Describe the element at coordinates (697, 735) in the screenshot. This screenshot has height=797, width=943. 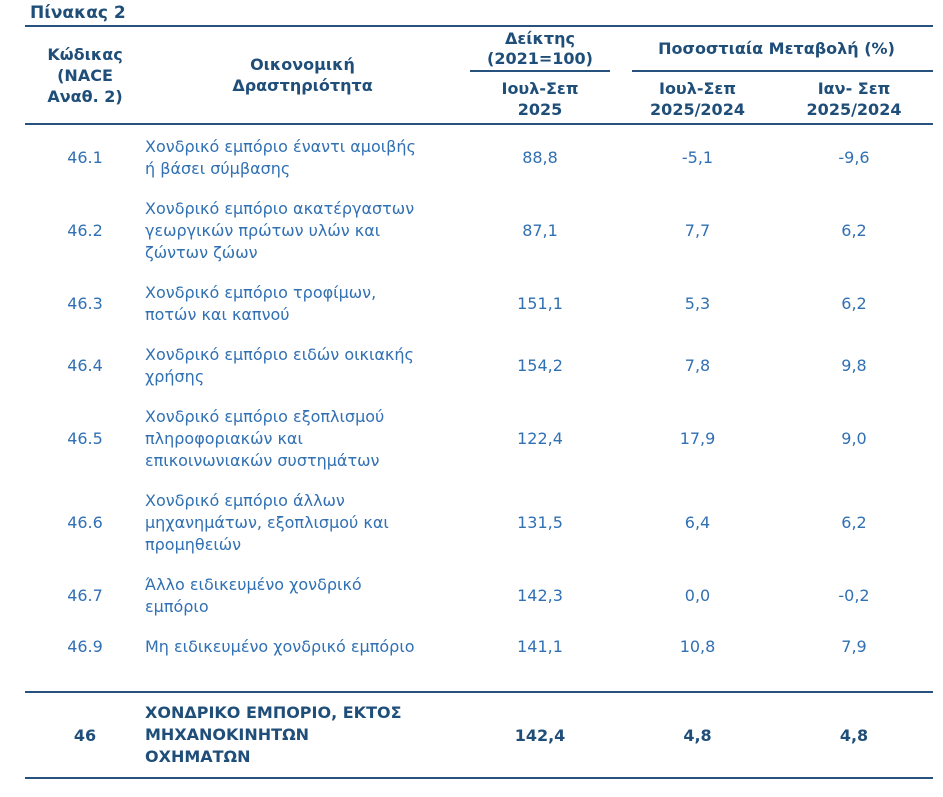
I see `total-pct-change-quarter: 4,8` at that location.